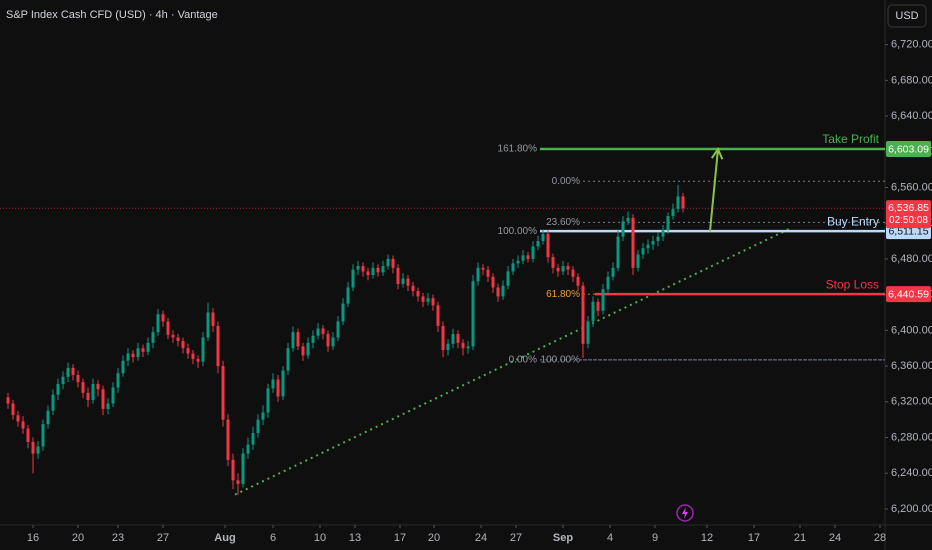 The image size is (932, 550). I want to click on x-tick-label: 21, so click(800, 538).